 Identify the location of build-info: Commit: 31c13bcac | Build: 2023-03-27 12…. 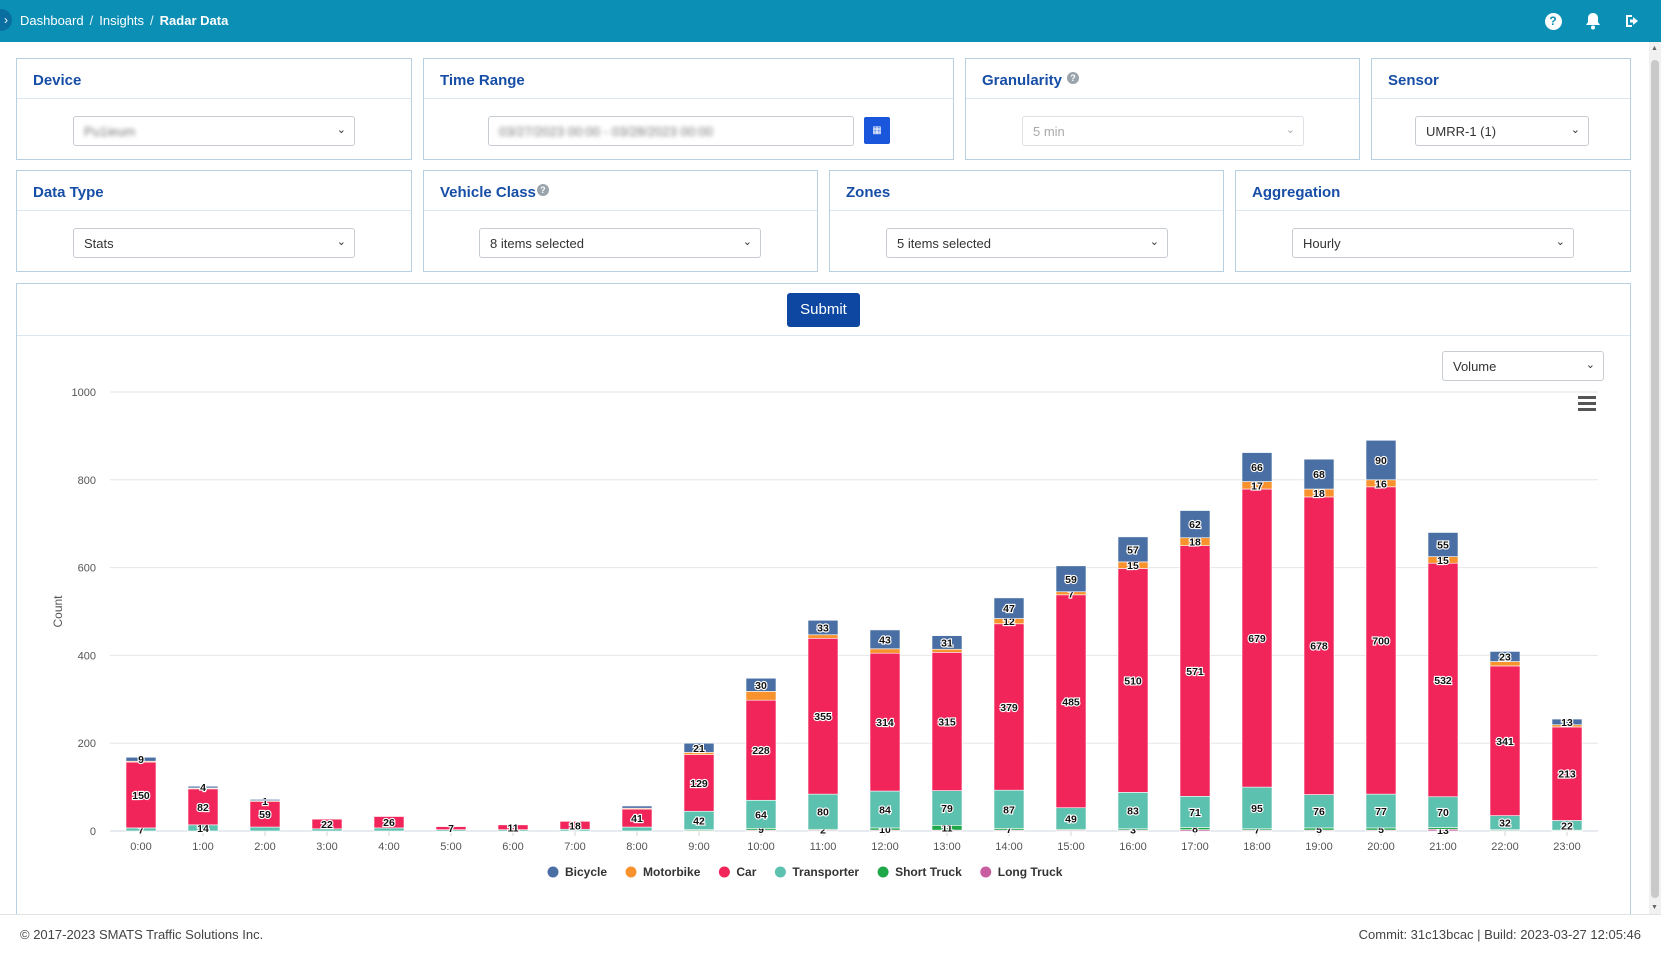
(1499, 934).